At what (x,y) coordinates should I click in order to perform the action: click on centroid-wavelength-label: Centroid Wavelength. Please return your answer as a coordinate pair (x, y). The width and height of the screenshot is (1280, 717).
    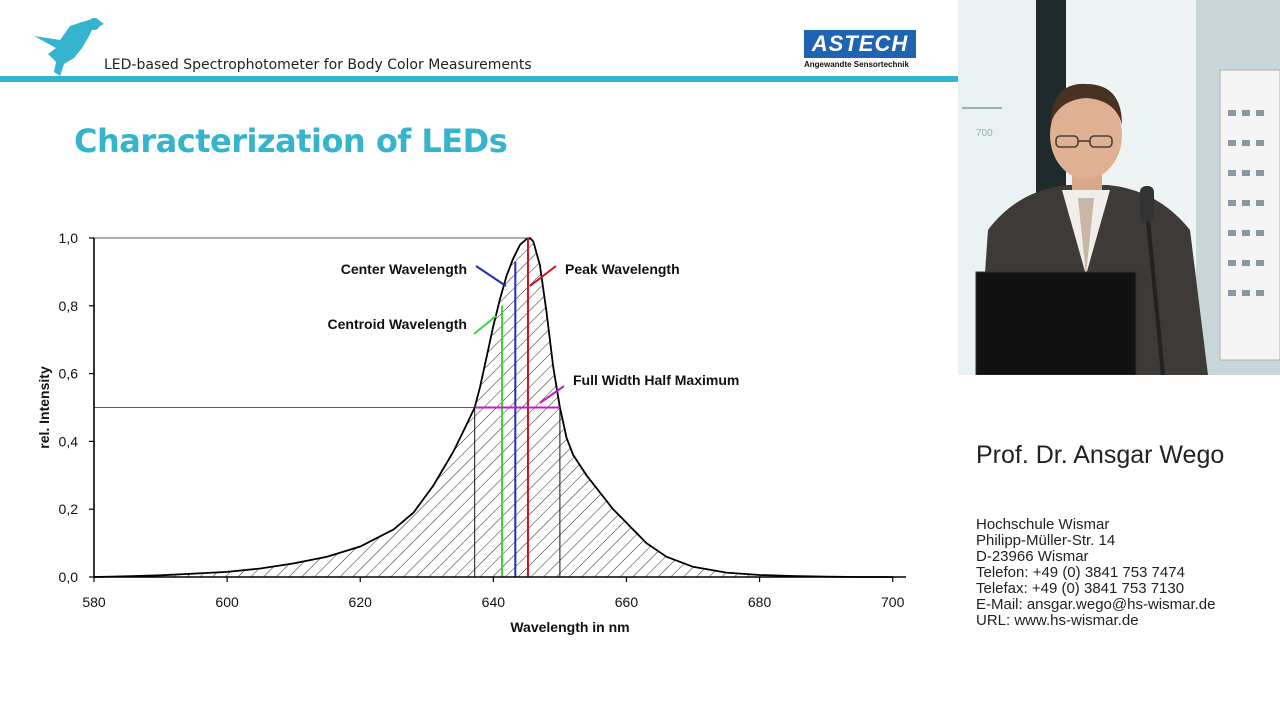
    Looking at the image, I should click on (398, 324).